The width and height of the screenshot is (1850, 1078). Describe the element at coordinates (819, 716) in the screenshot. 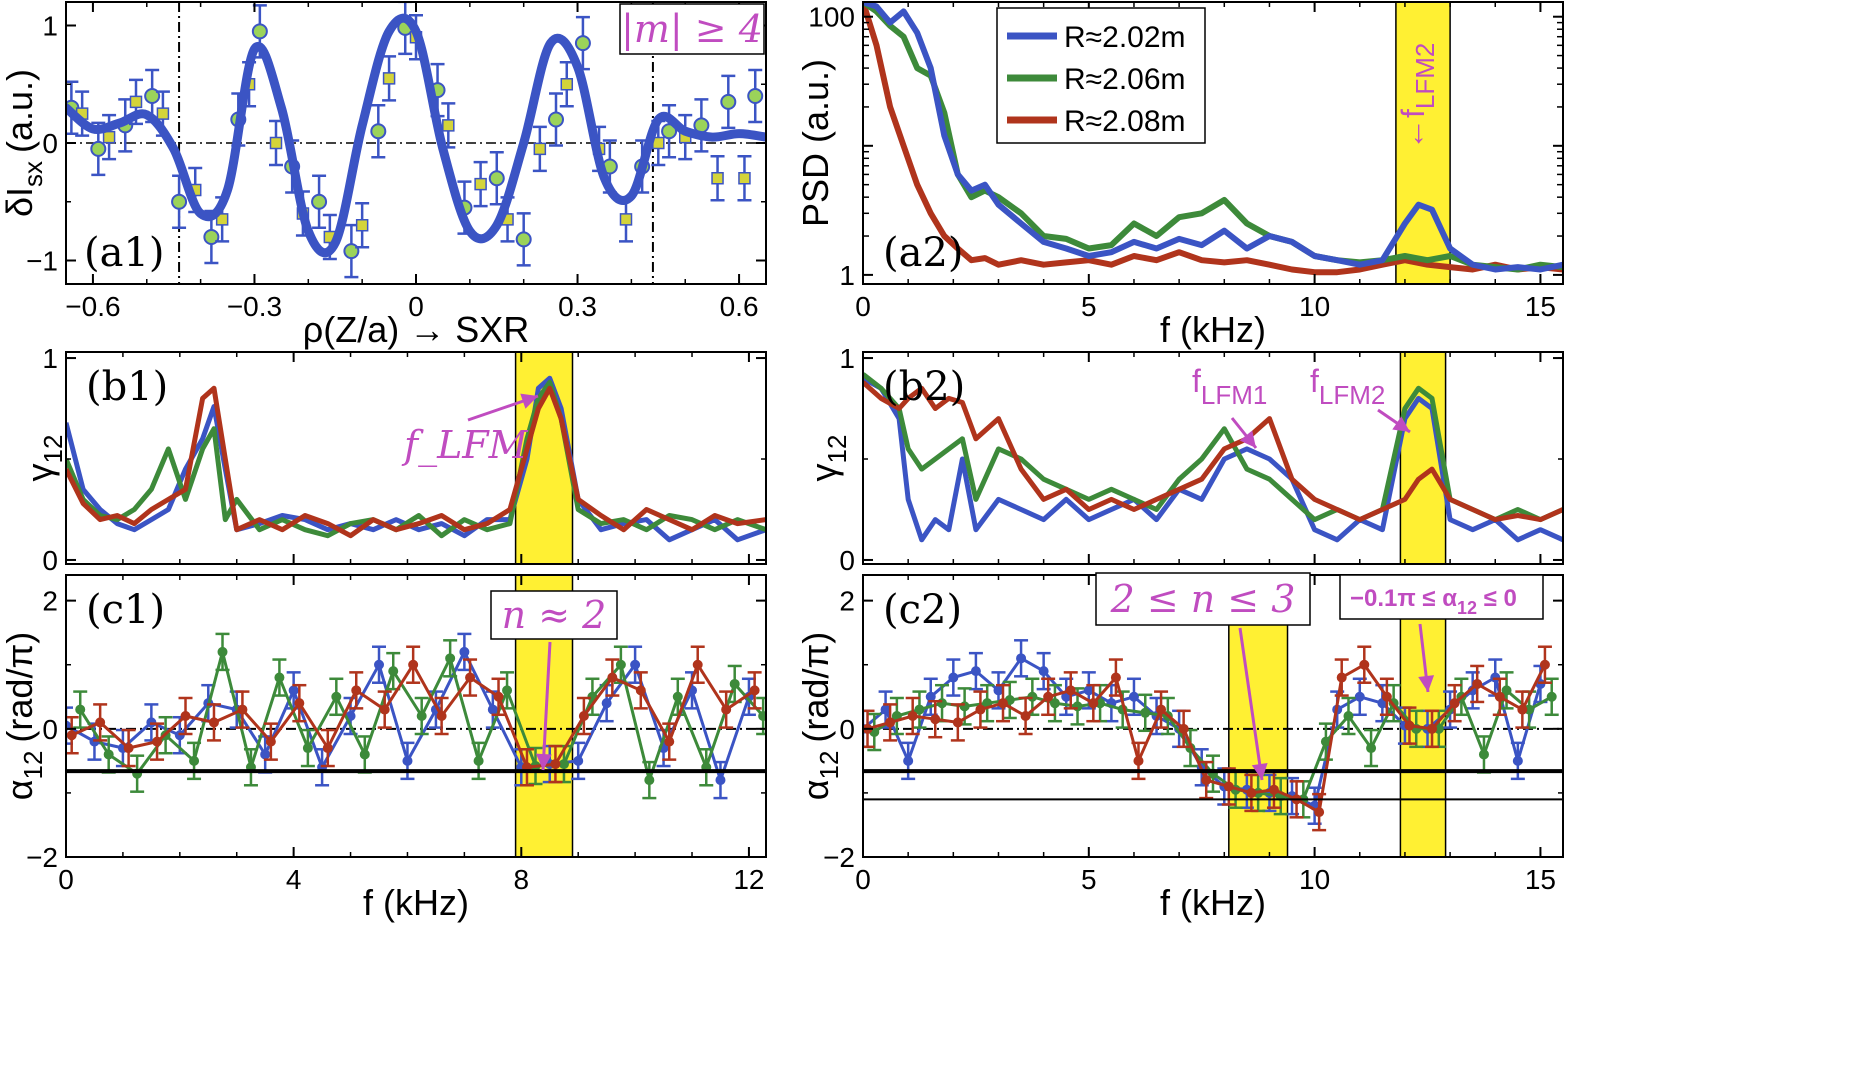

I see `c2-ylabel: α12 (rad/π)` at that location.